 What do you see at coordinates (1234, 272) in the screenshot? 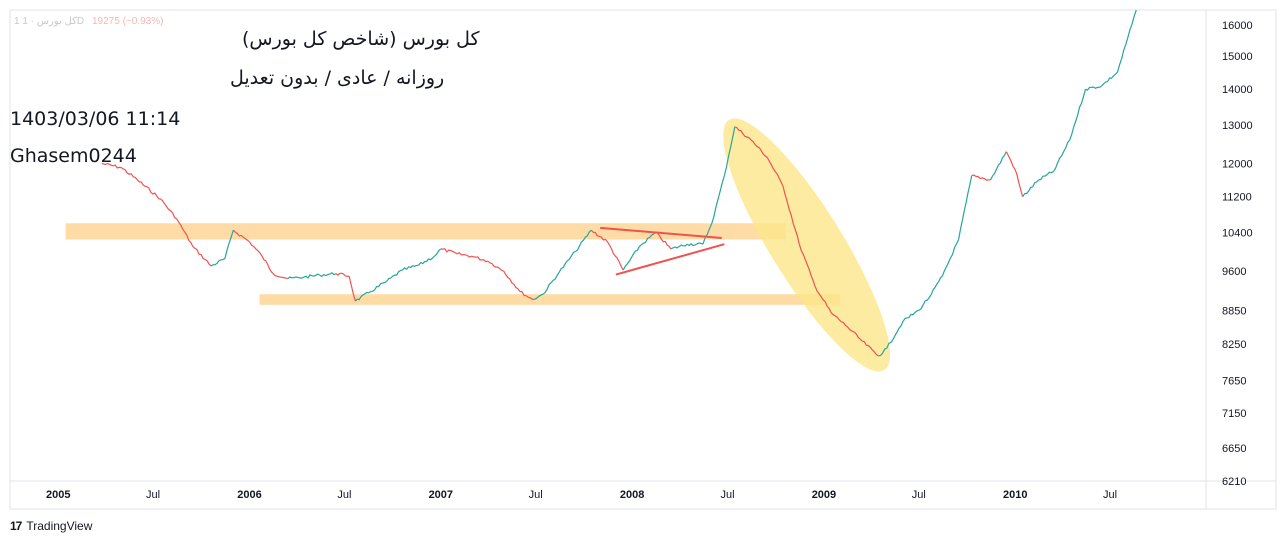
I see `y-tick-label: 9600` at bounding box center [1234, 272].